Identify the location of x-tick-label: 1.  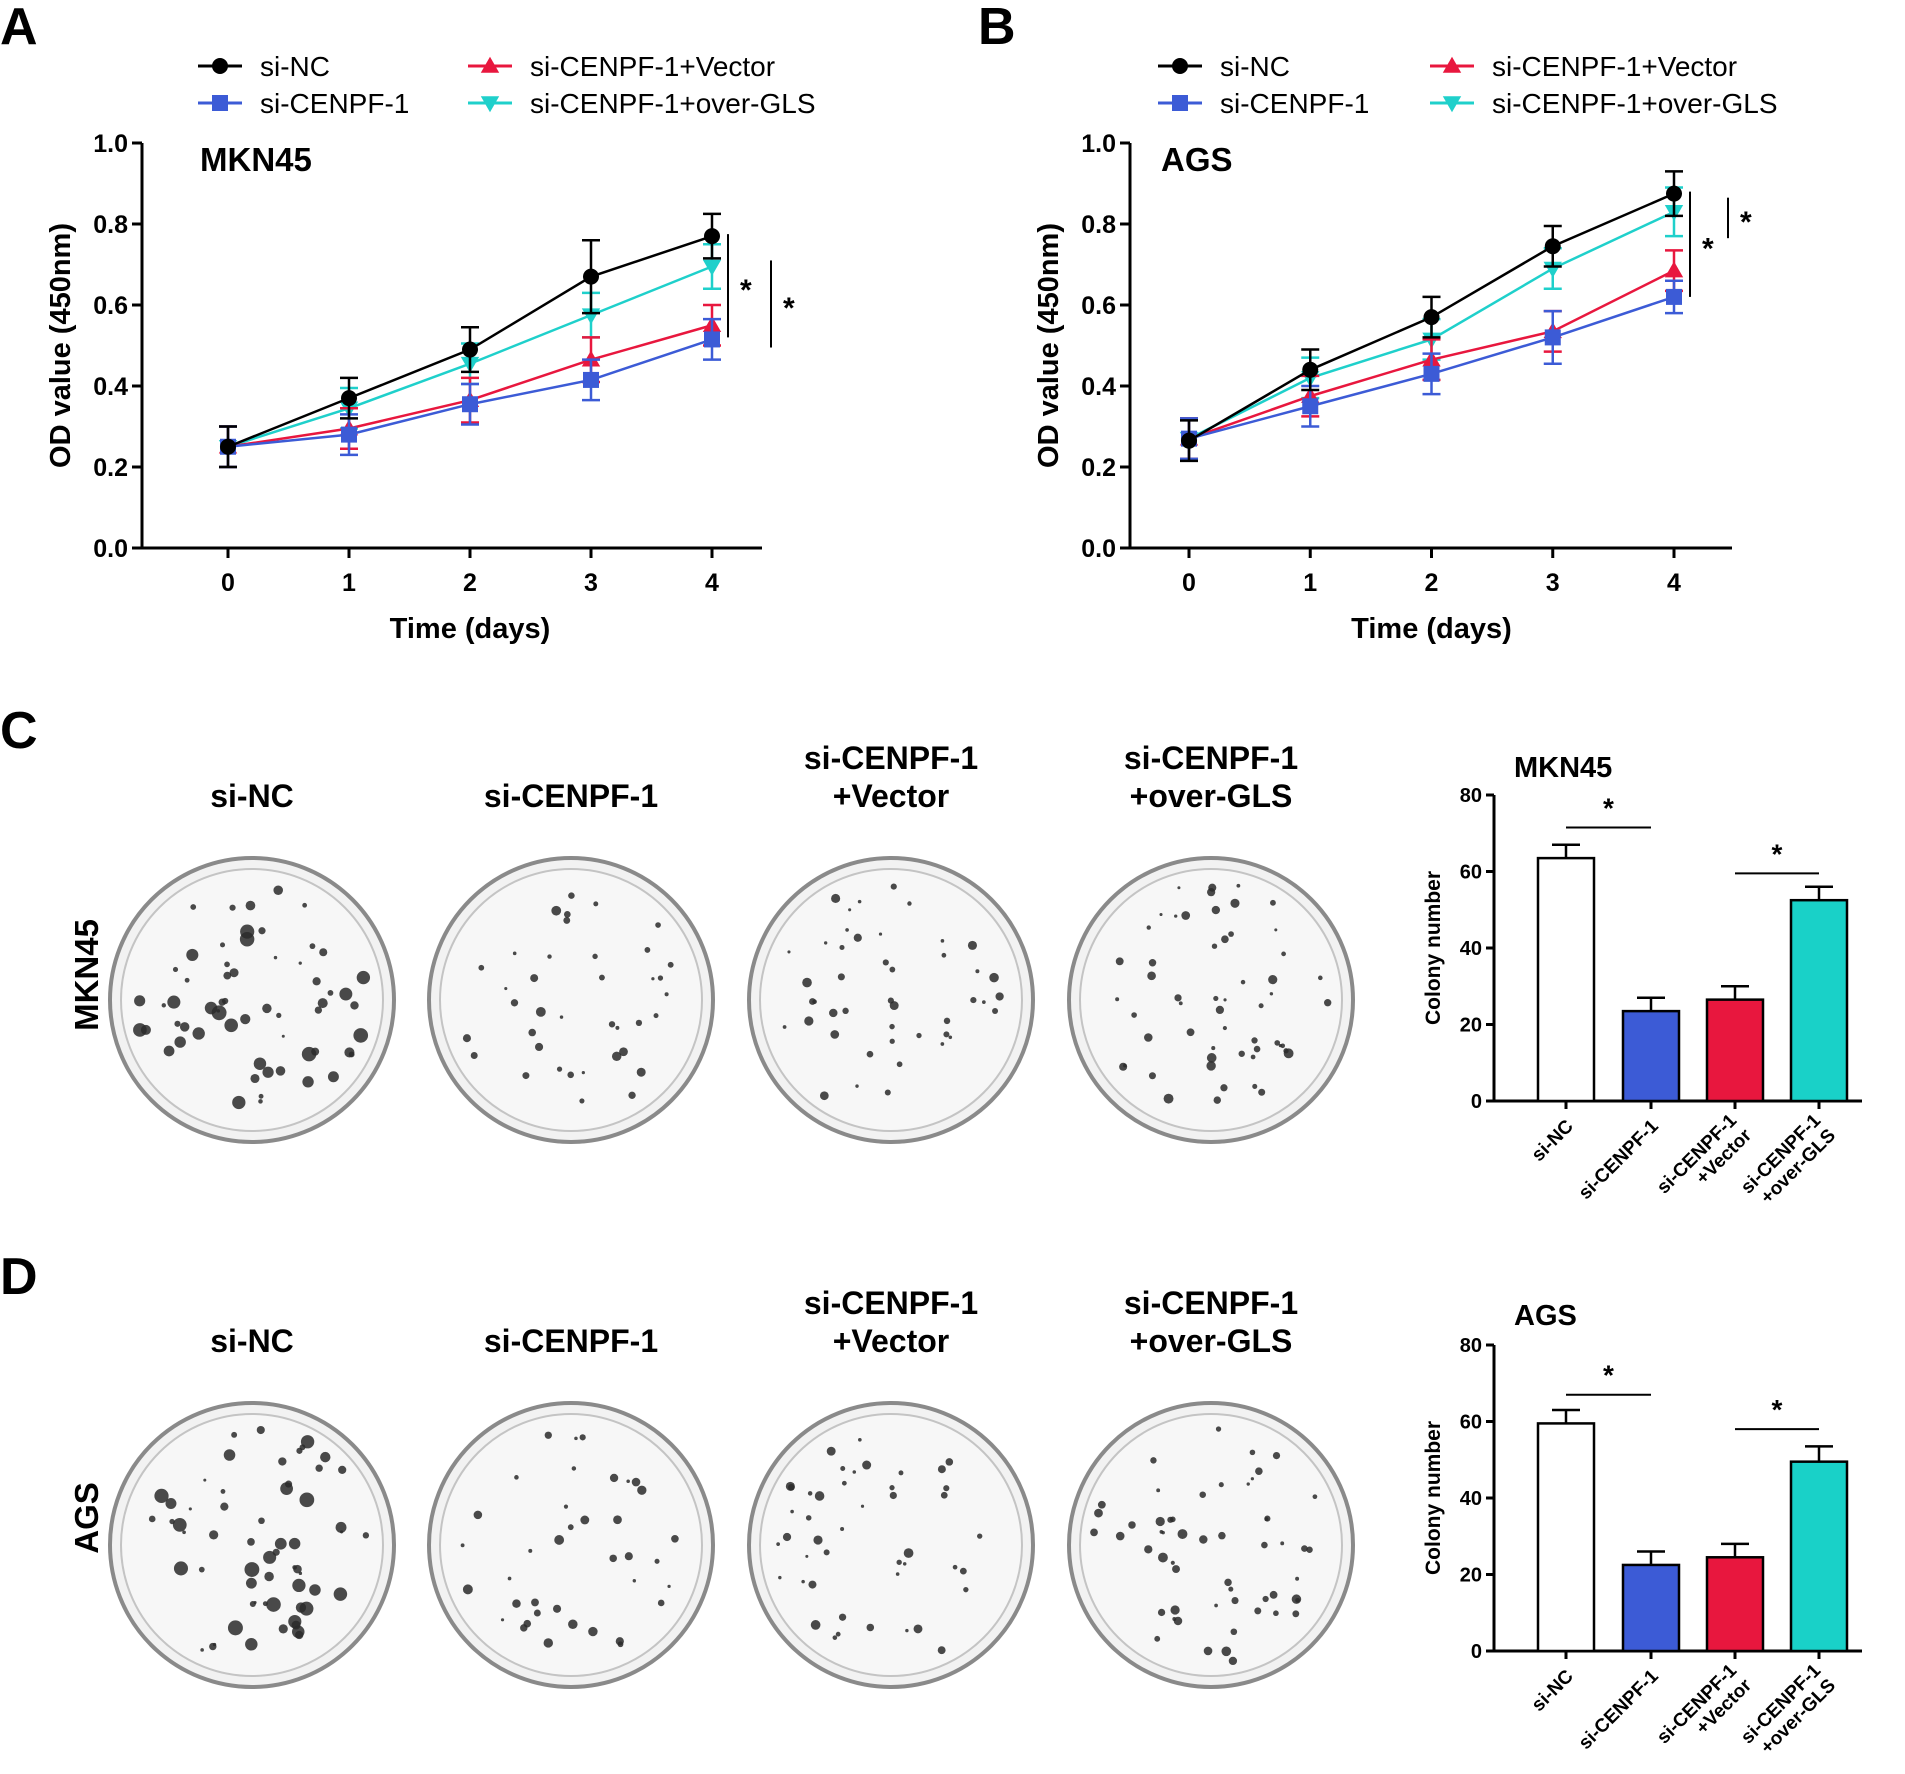
(1310, 583).